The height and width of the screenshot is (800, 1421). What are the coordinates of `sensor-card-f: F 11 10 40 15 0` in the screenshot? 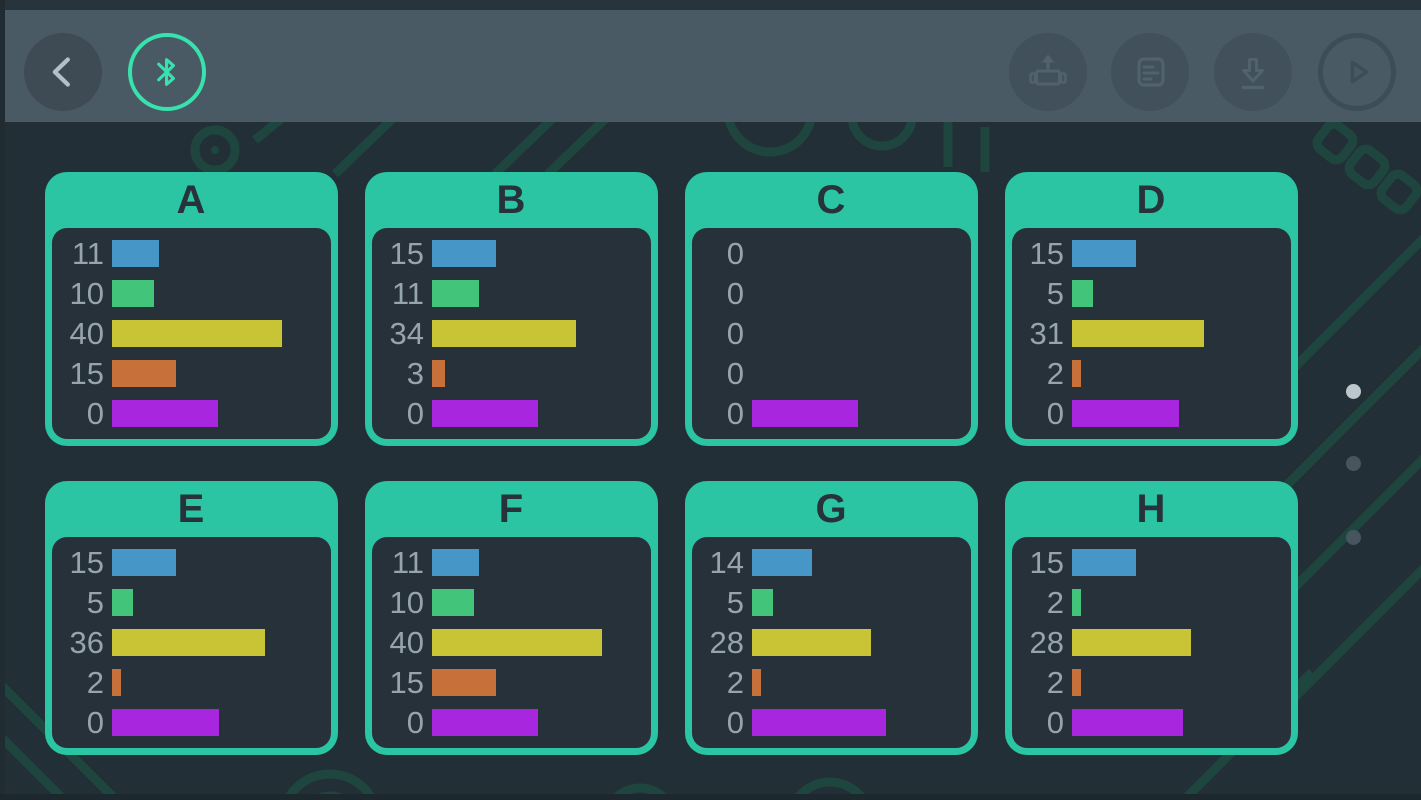 It's located at (511, 618).